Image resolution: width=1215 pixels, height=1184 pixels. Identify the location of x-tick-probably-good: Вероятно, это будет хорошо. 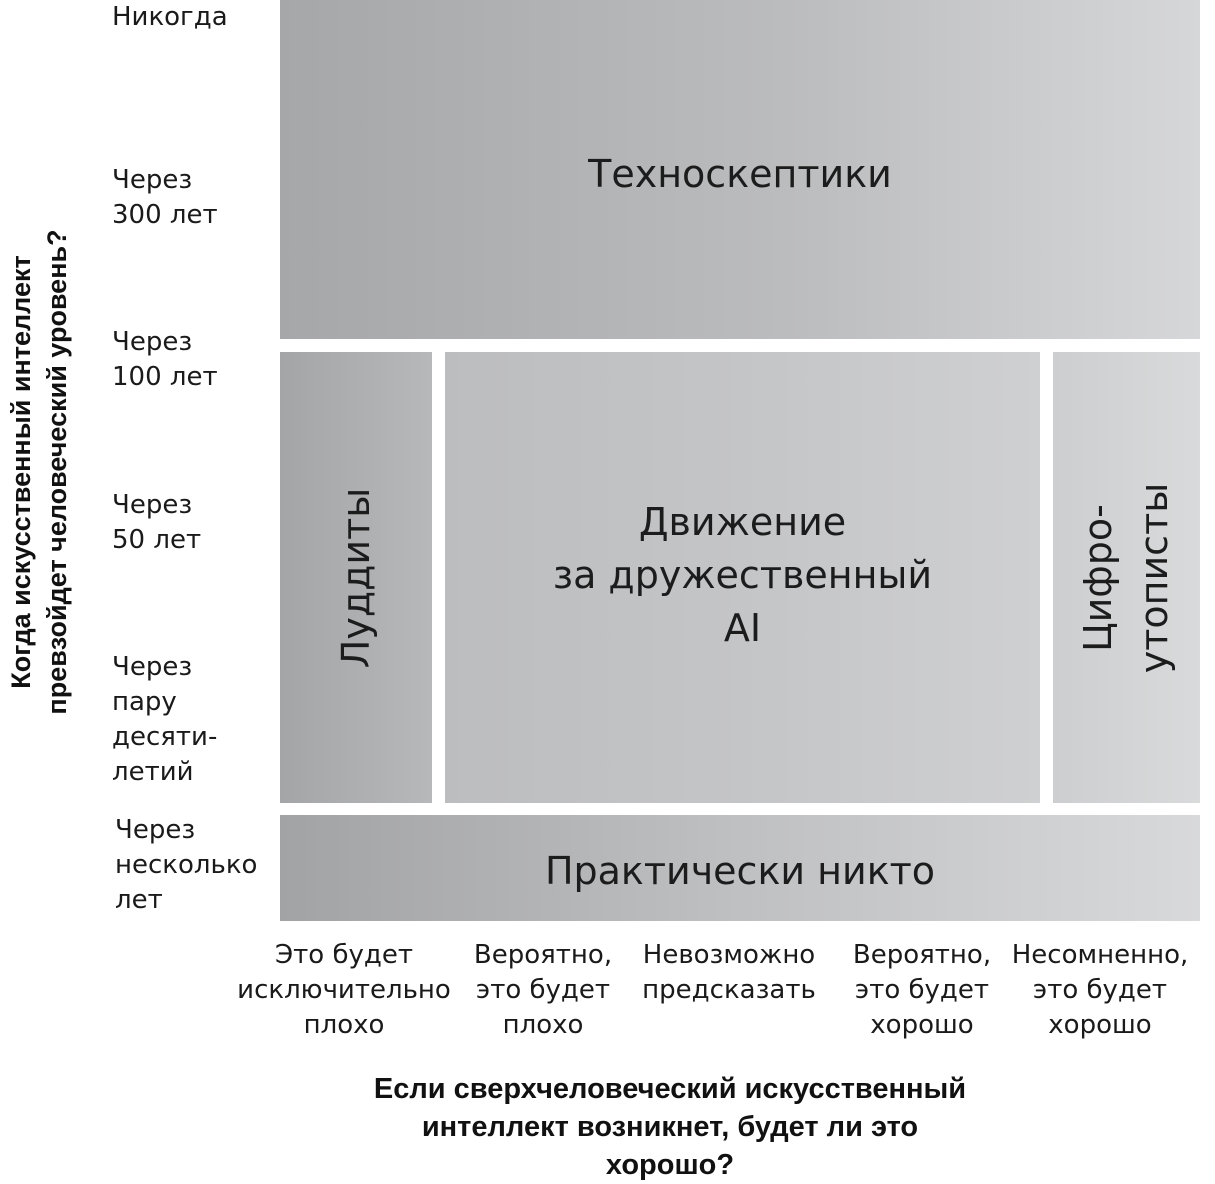
(922, 990).